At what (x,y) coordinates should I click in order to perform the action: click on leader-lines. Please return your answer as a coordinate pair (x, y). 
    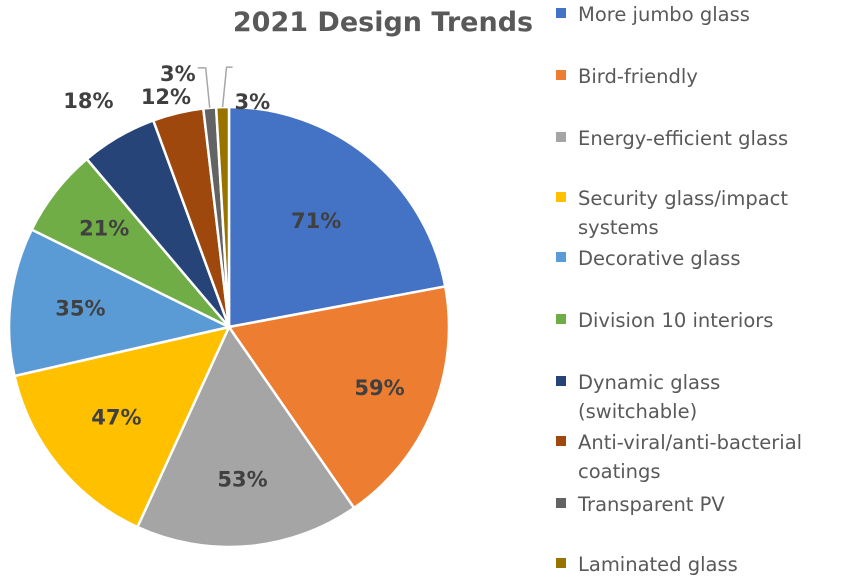
    Looking at the image, I should click on (215, 87).